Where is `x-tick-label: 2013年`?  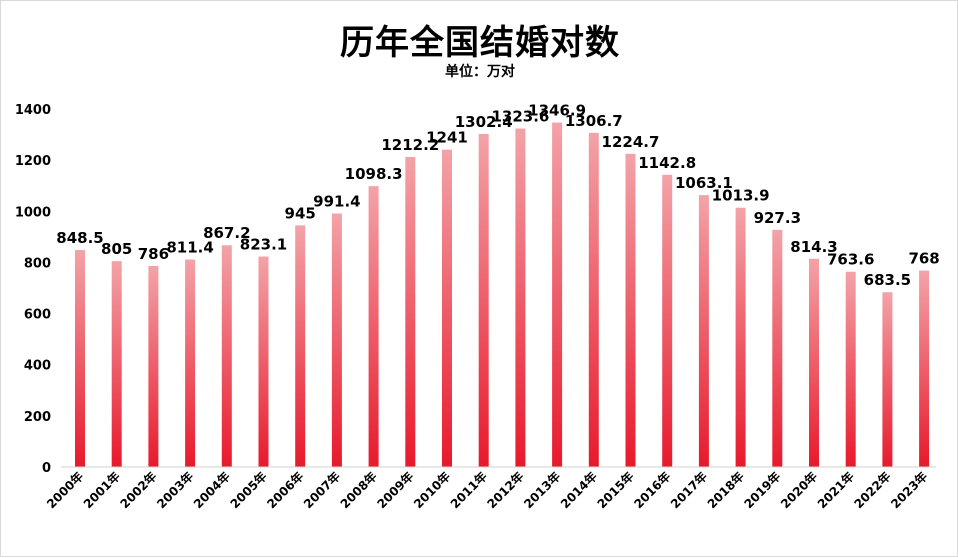 x-tick-label: 2013年 is located at coordinates (542, 490).